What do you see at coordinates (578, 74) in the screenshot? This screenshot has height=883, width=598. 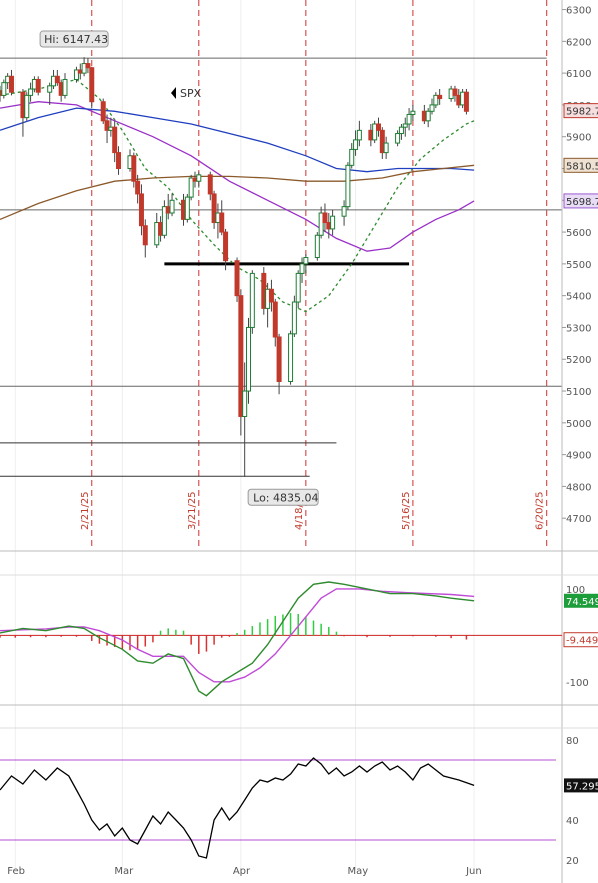 I see `price-tick-label: 6100` at bounding box center [578, 74].